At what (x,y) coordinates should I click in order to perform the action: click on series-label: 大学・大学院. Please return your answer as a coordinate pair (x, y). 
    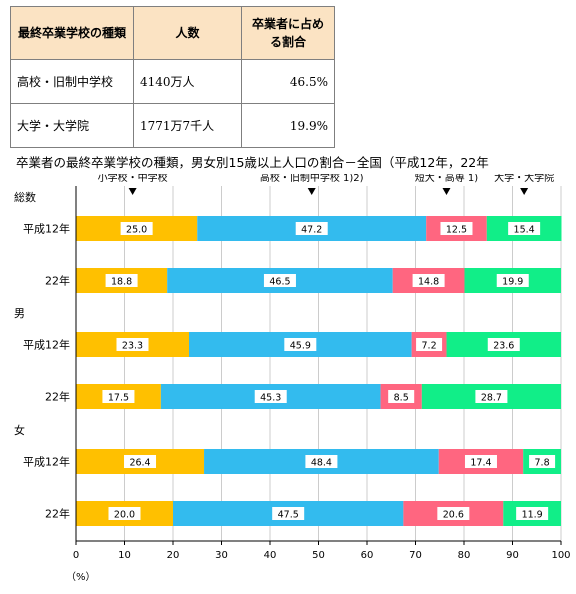
    Looking at the image, I should click on (524, 179).